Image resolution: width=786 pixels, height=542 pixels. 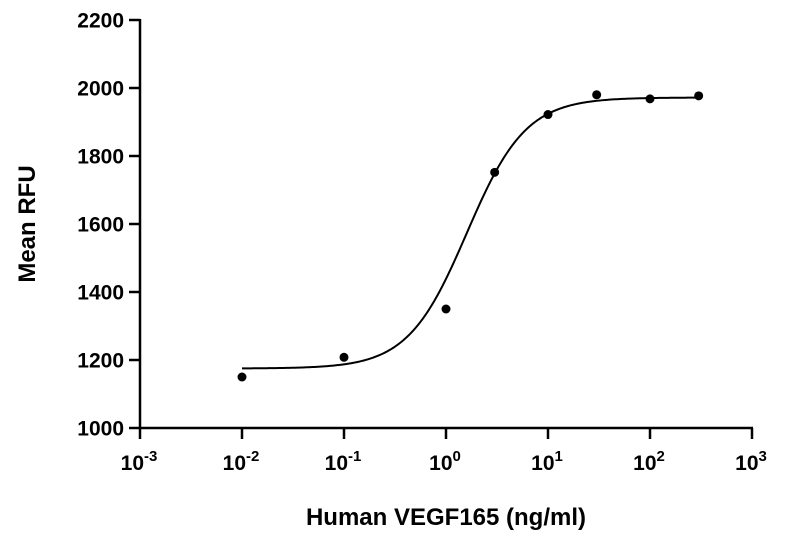 I want to click on x-axis-ticks: 10⁻³ 10⁻² 10⁻¹ 10⁰ 10¹ 10² 10³, so click(x=444, y=451).